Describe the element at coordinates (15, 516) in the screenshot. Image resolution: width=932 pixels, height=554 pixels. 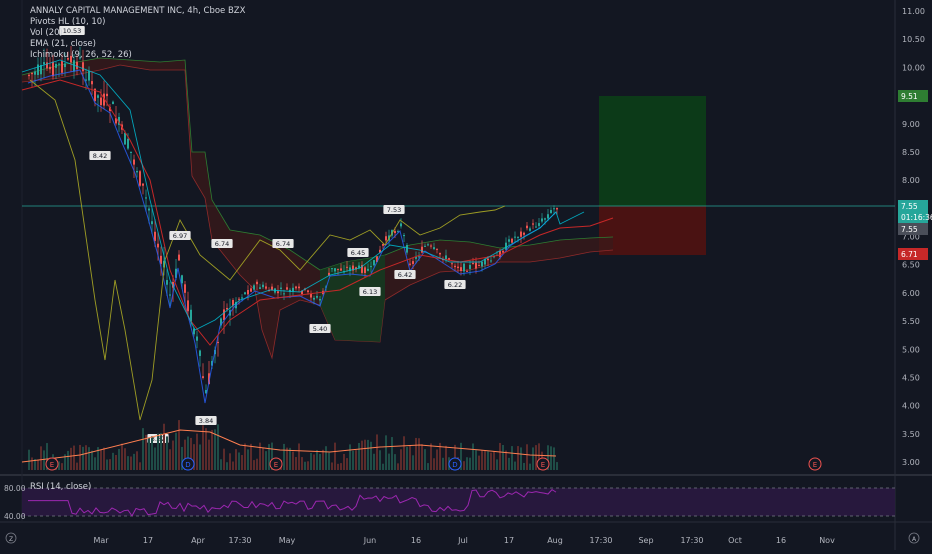
I see `rsi-level-label: 40.00` at that location.